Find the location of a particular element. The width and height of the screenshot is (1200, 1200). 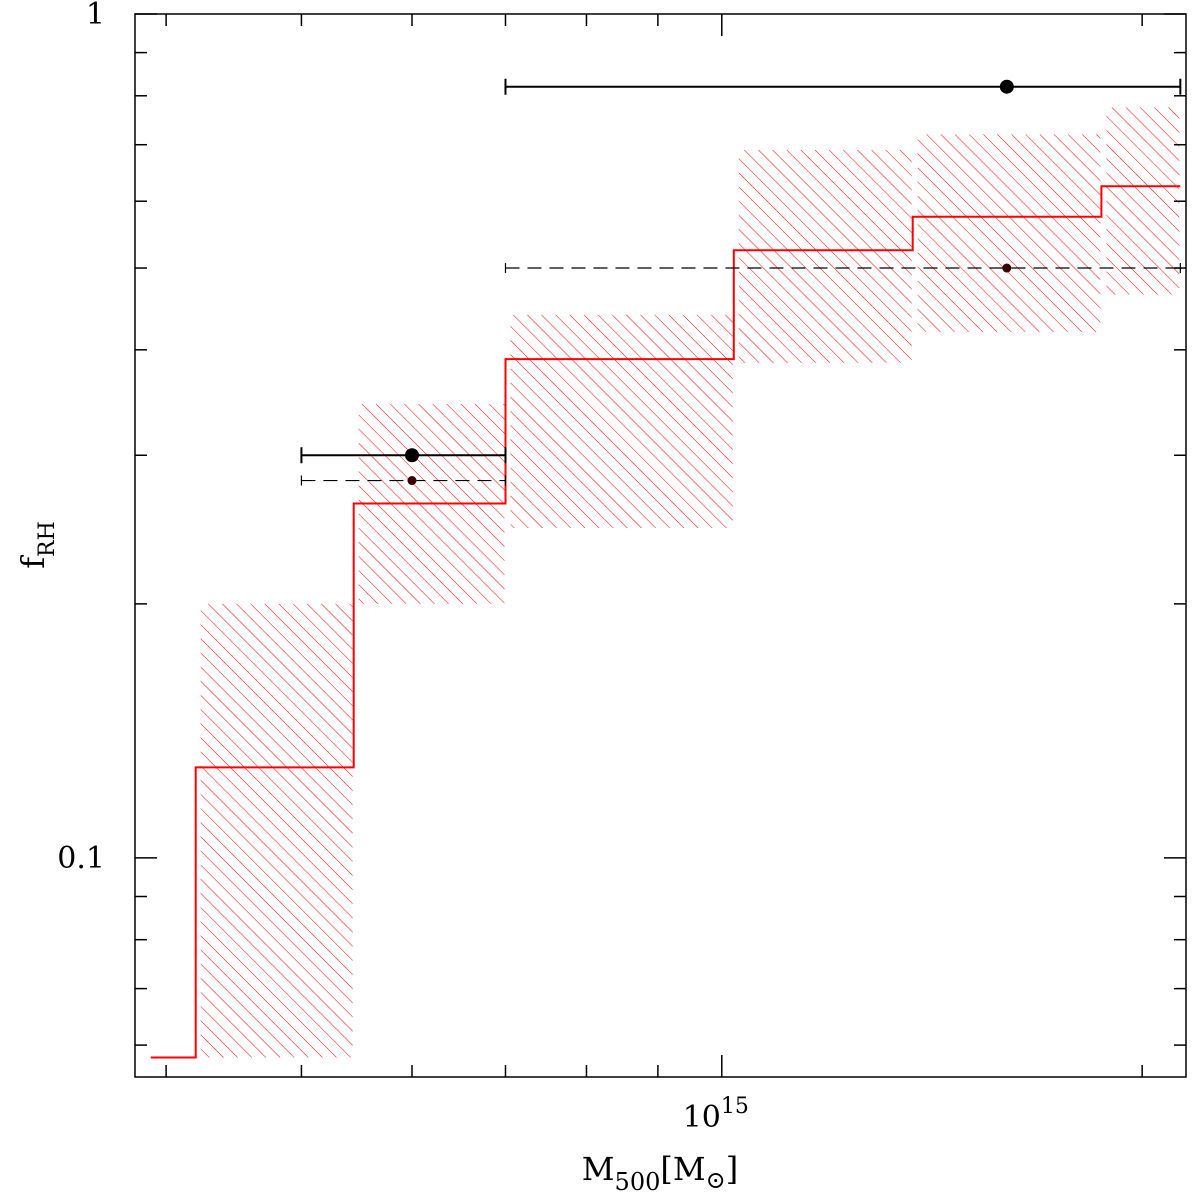

y-axis-label-sub: RH is located at coordinates (47, 539).